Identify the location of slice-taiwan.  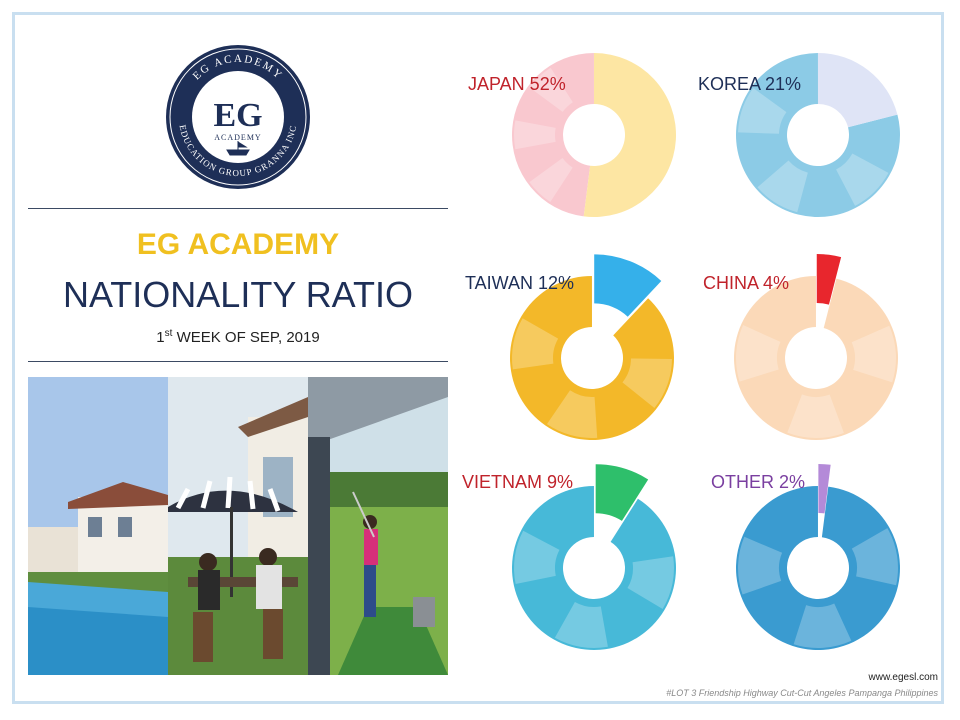
(628, 285).